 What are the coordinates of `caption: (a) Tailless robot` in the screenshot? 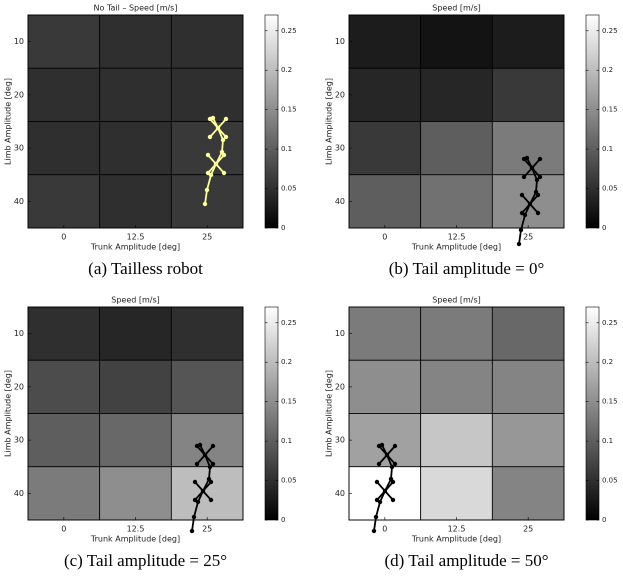 It's located at (145, 268).